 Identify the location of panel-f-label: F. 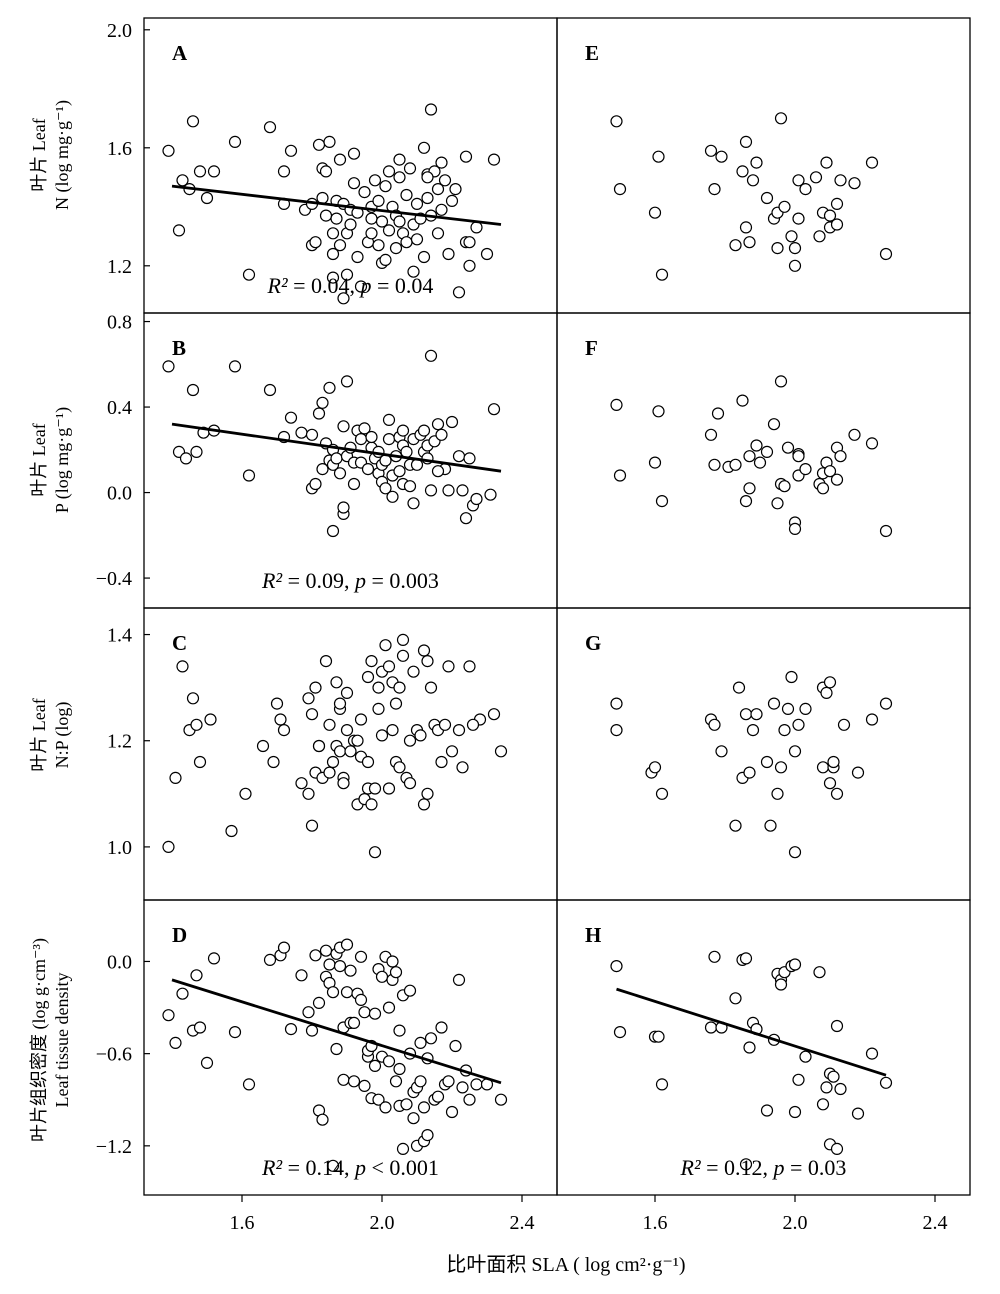
(591, 348).